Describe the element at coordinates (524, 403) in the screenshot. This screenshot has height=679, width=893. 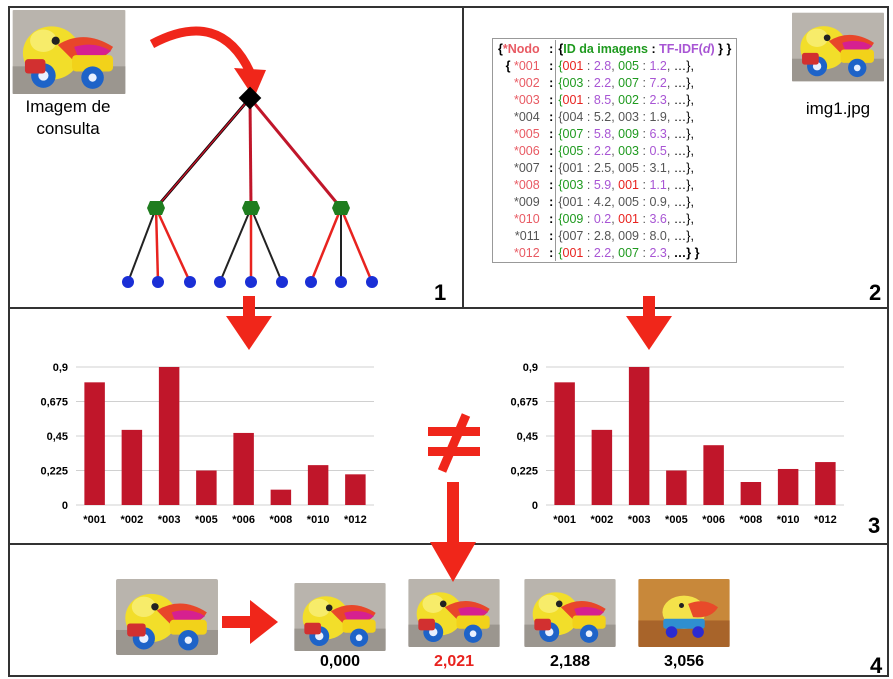
I see `y-tick-label: 0,675` at that location.